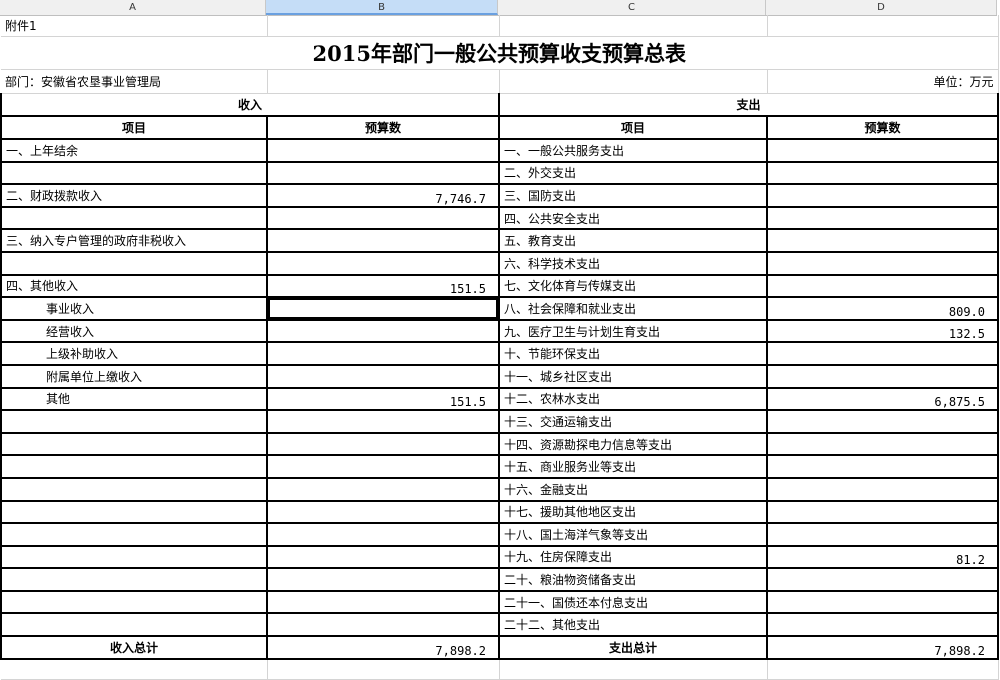 The height and width of the screenshot is (680, 1000). What do you see at coordinates (633, 535) in the screenshot?
I see `expense-item: 十八、国土海洋气象等支出` at bounding box center [633, 535].